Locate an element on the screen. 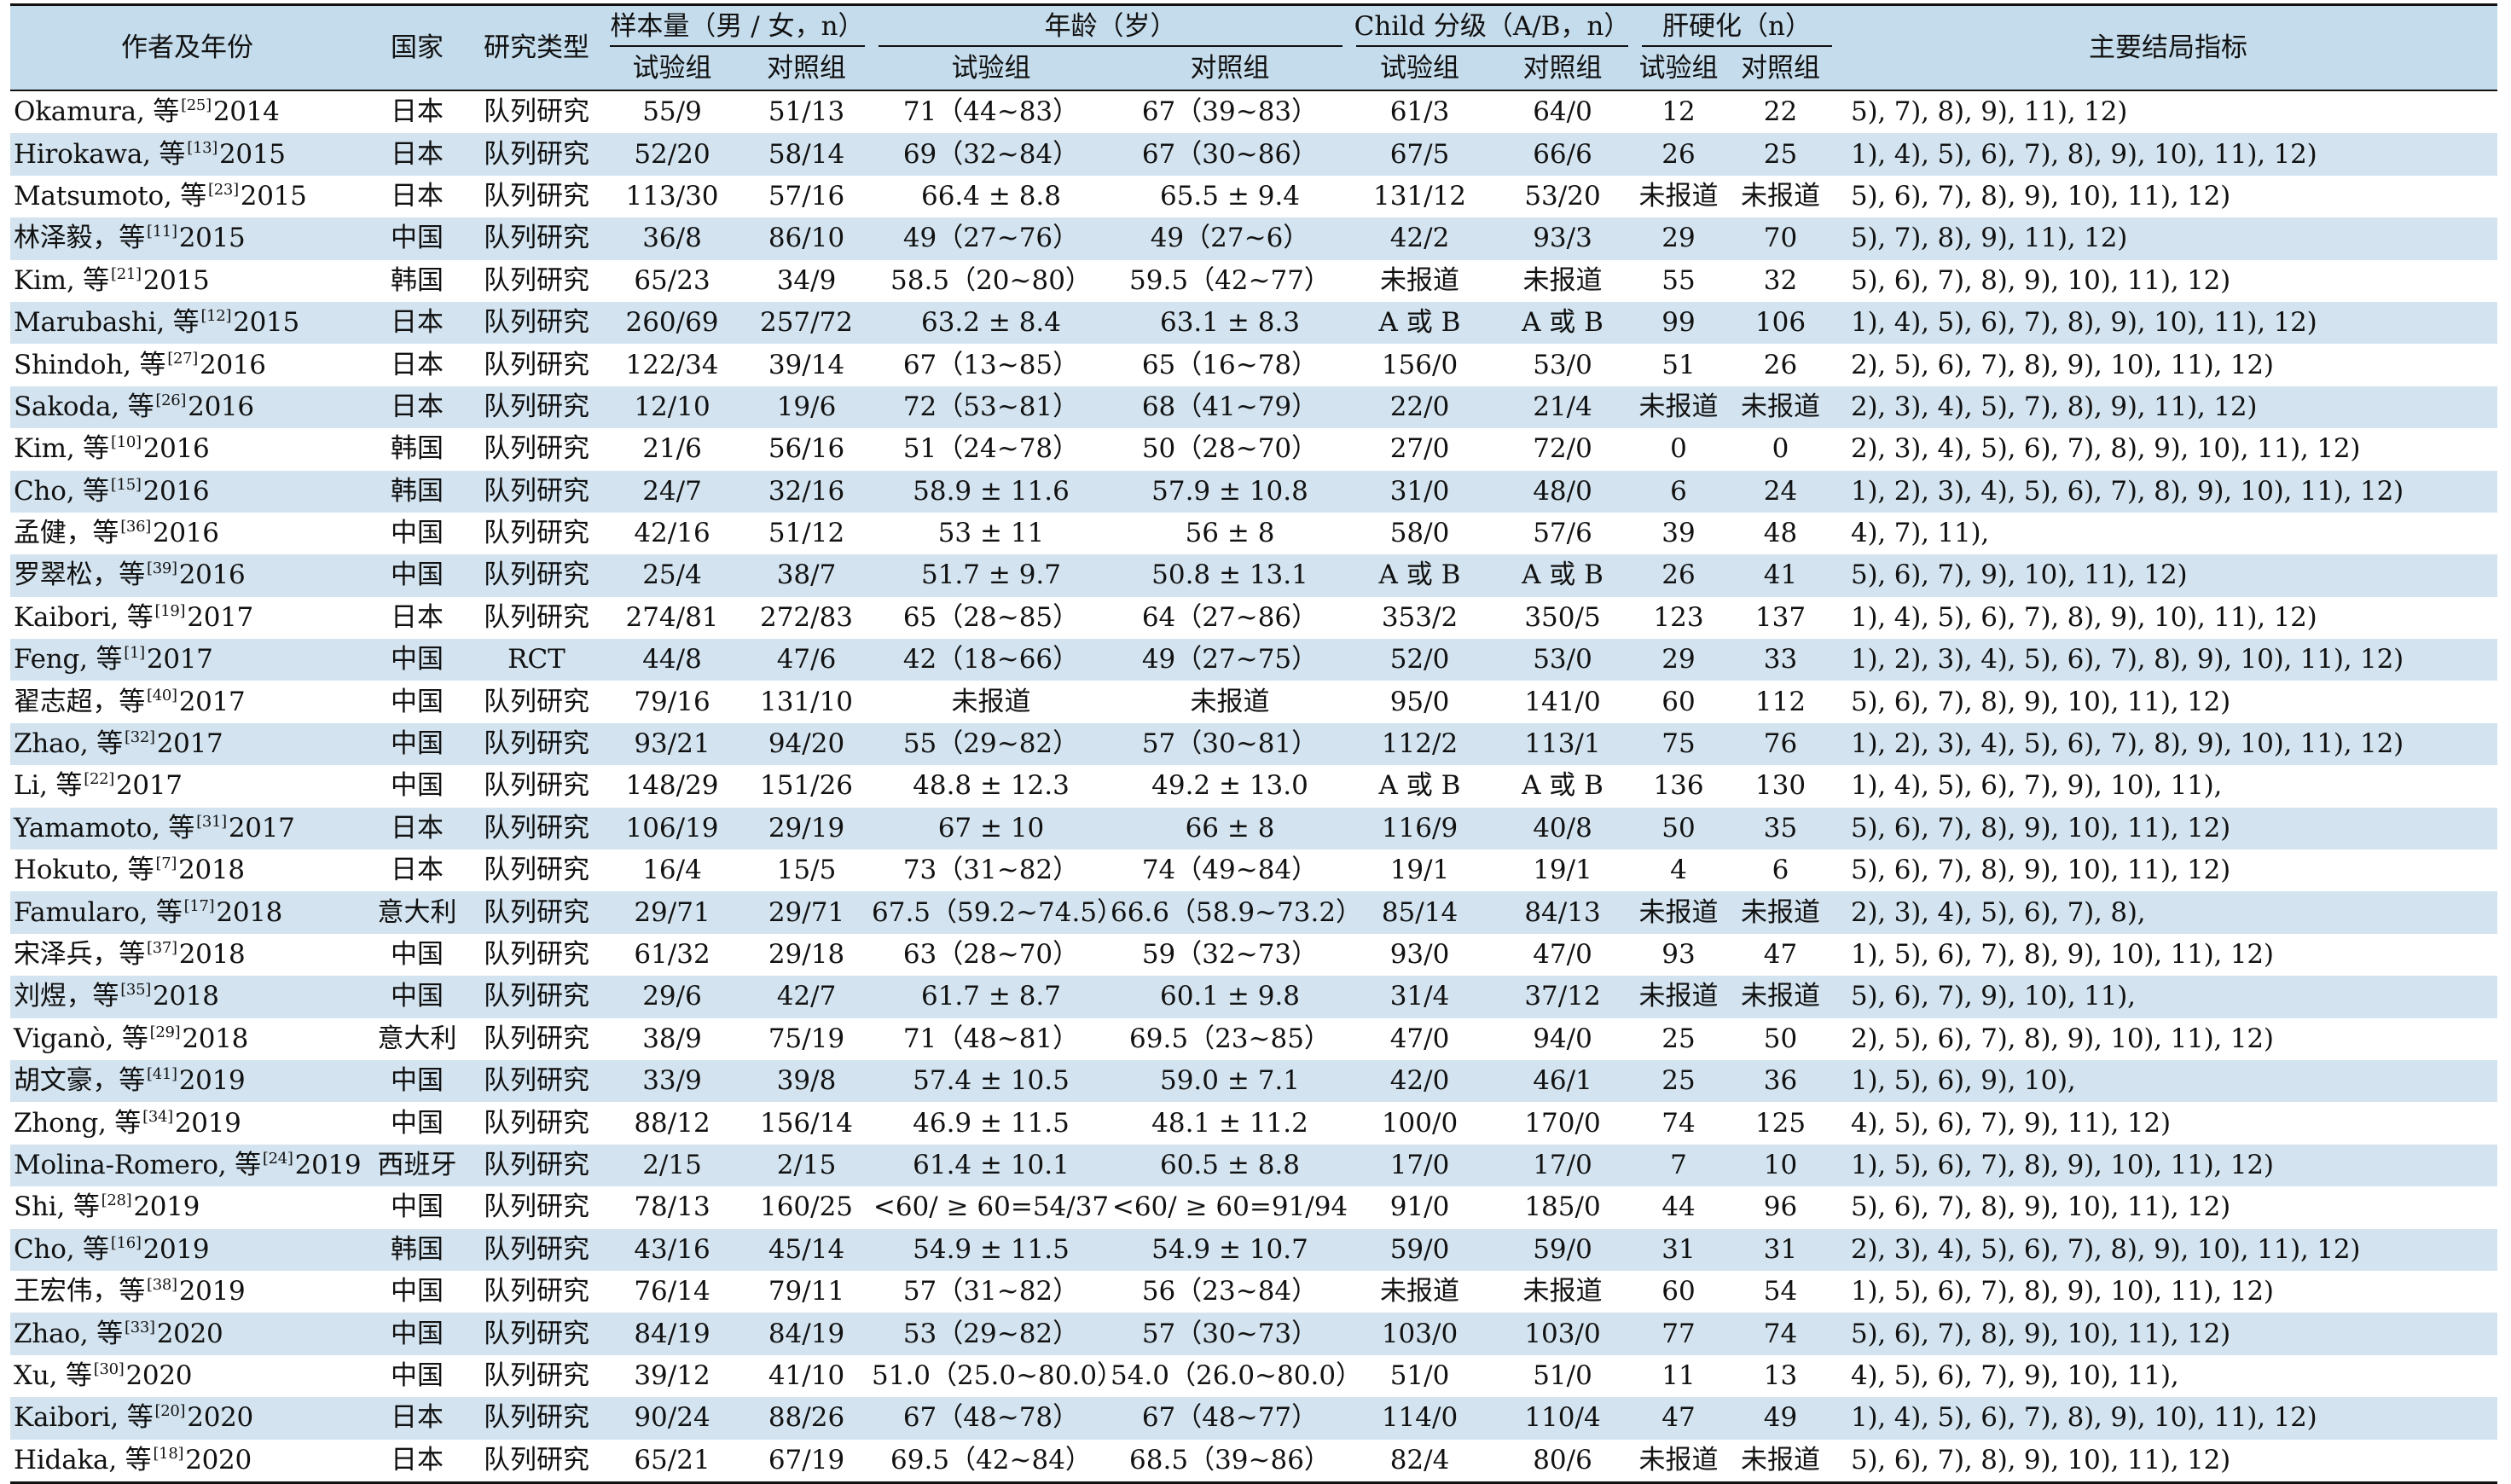  reference-number: [22] is located at coordinates (99, 779).